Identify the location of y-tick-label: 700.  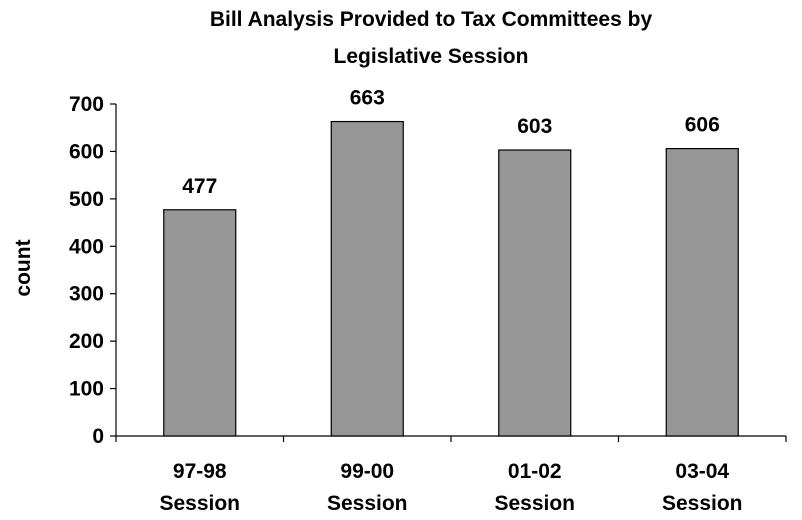
(86, 104).